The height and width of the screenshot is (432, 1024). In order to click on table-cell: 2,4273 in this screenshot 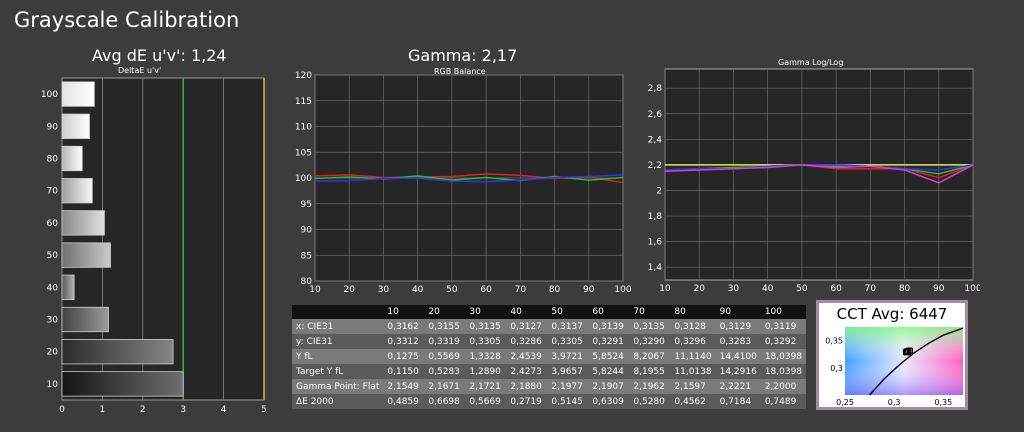, I will do `click(527, 371)`.